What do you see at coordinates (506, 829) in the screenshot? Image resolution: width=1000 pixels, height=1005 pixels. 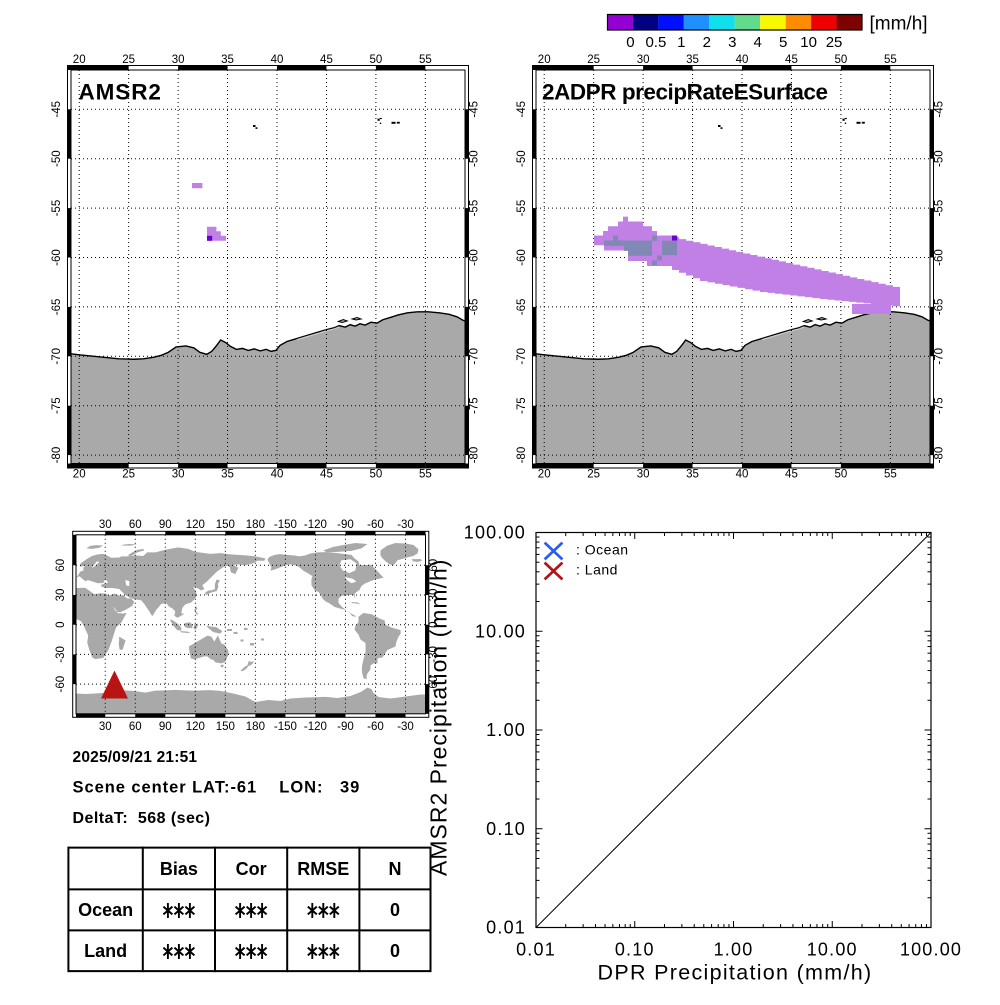 I see `svg-text: 0.10` at bounding box center [506, 829].